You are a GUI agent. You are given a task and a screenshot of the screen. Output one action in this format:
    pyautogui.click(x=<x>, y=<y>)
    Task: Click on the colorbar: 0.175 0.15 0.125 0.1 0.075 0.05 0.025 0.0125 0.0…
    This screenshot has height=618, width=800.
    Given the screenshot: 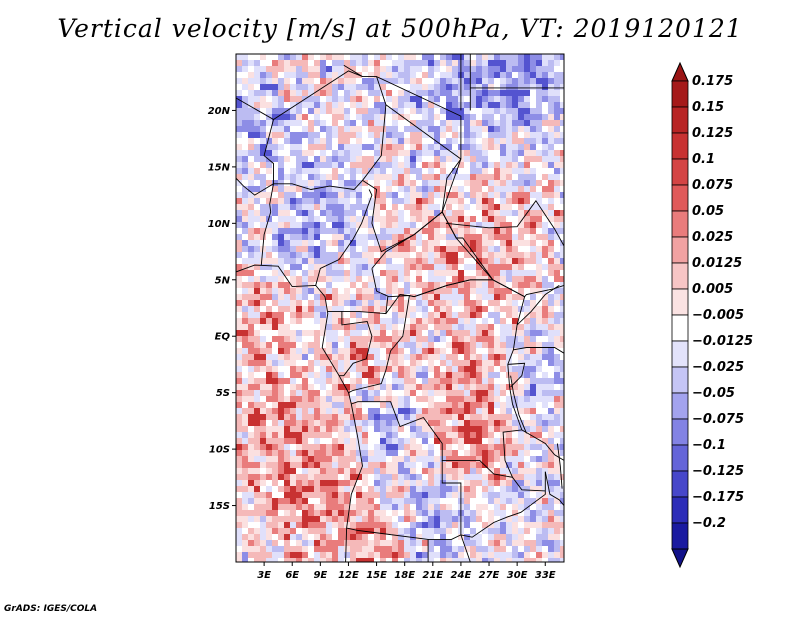 What is the action you would take?
    pyautogui.click(x=712, y=315)
    